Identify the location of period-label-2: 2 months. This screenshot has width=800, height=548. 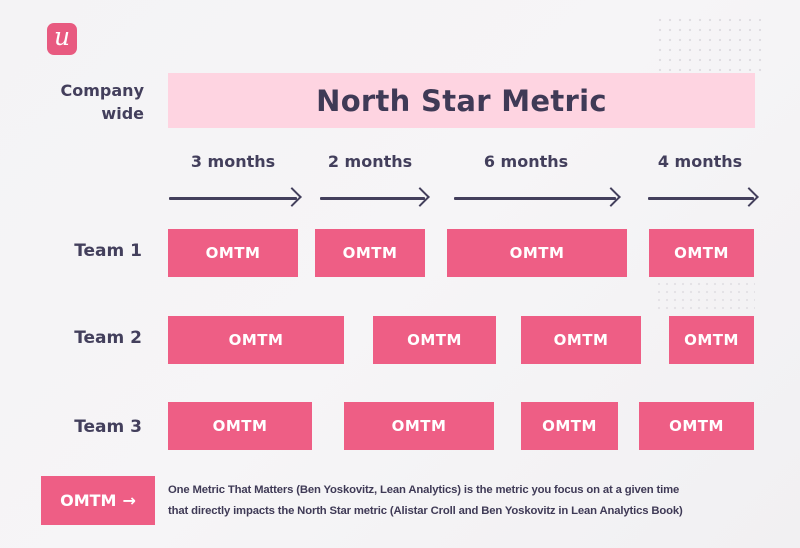
(370, 161).